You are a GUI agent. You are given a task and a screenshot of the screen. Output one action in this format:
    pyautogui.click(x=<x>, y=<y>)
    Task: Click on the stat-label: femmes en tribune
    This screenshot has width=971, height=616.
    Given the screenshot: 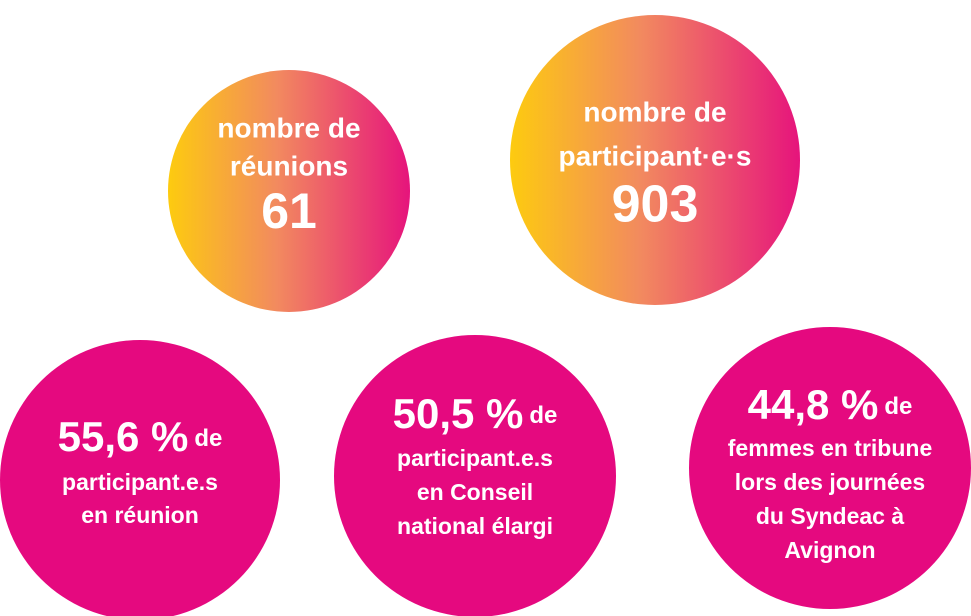 What is the action you would take?
    pyautogui.click(x=830, y=448)
    